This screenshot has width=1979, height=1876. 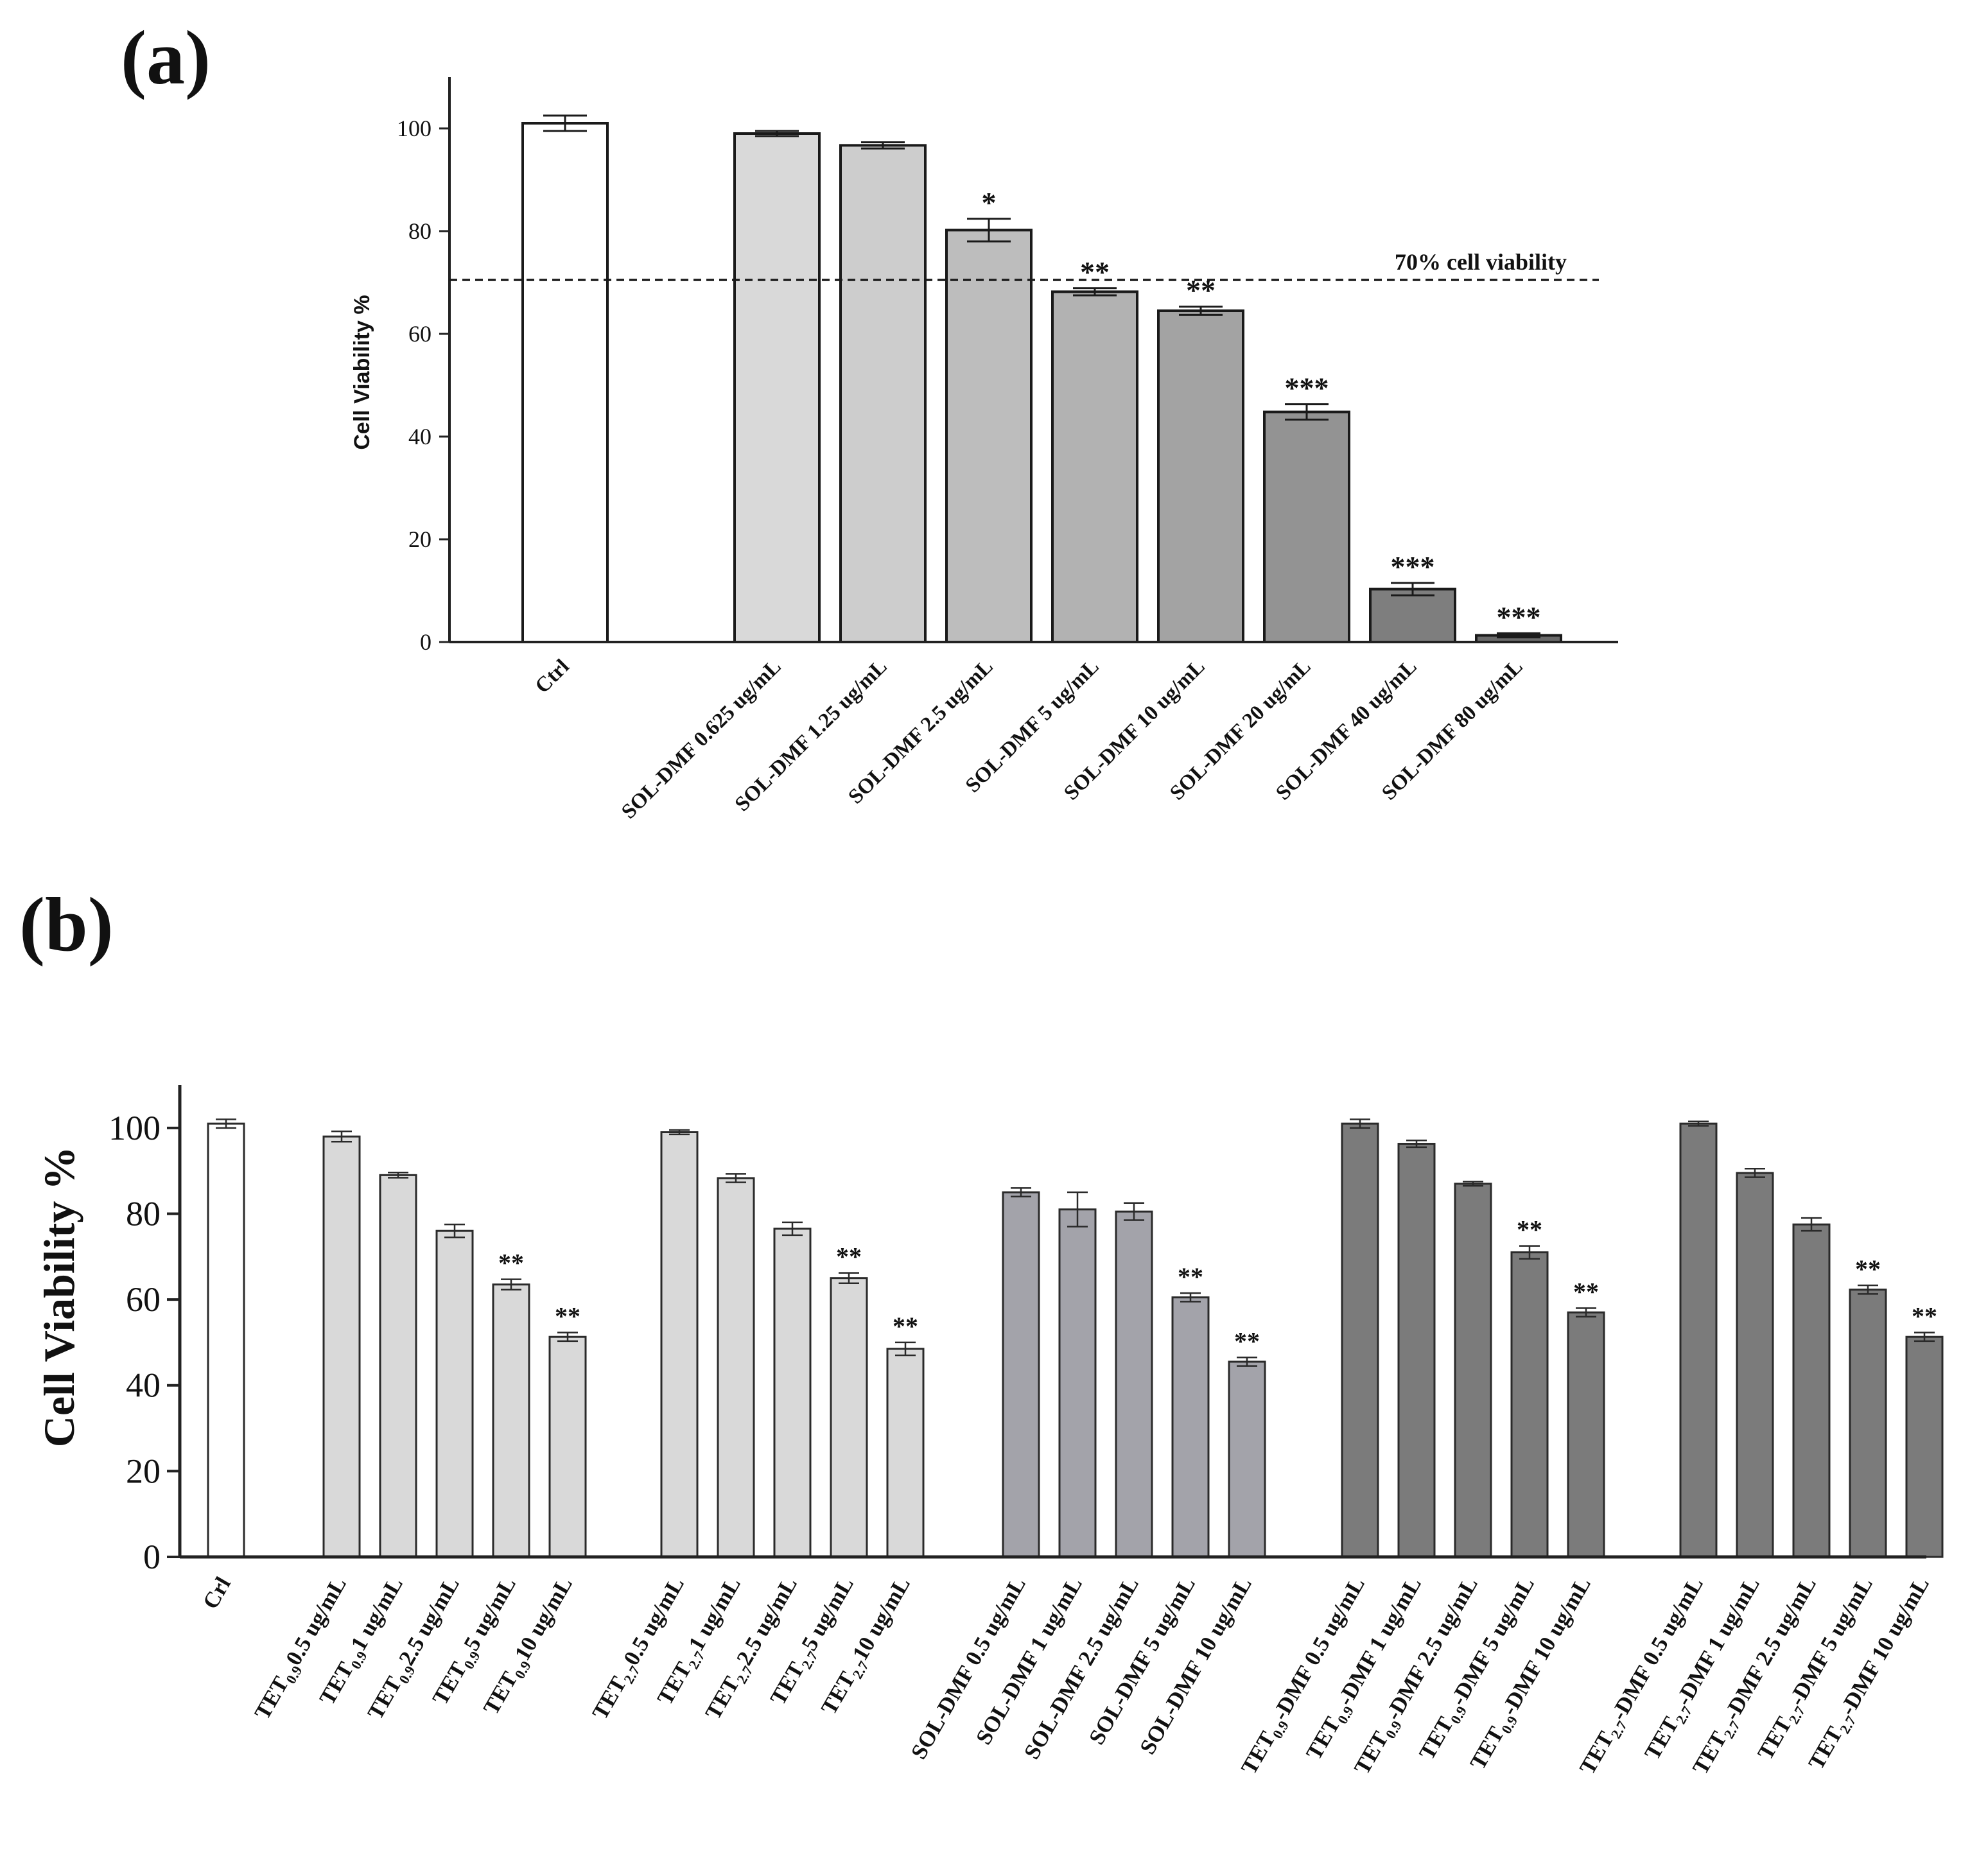 I want to click on panel-b-category-label: SOL-DMF 1 ug/mL, so click(x=1029, y=1661).